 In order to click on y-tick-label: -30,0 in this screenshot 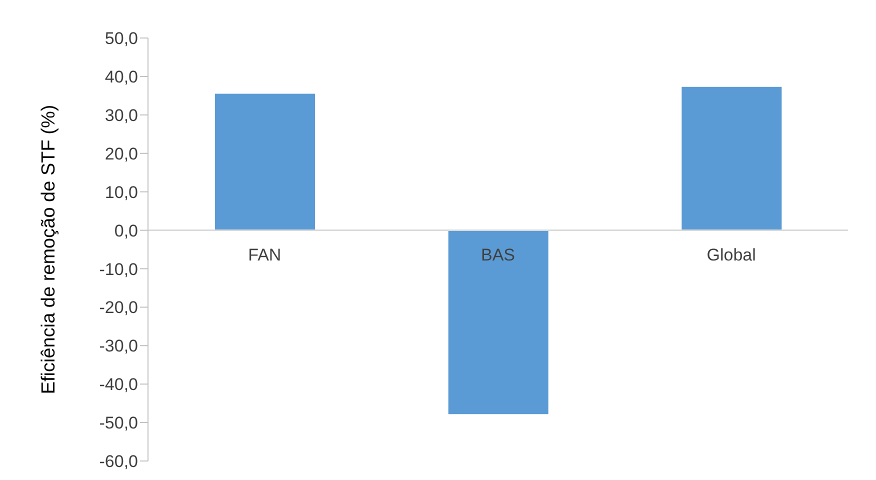, I will do `click(118, 346)`.